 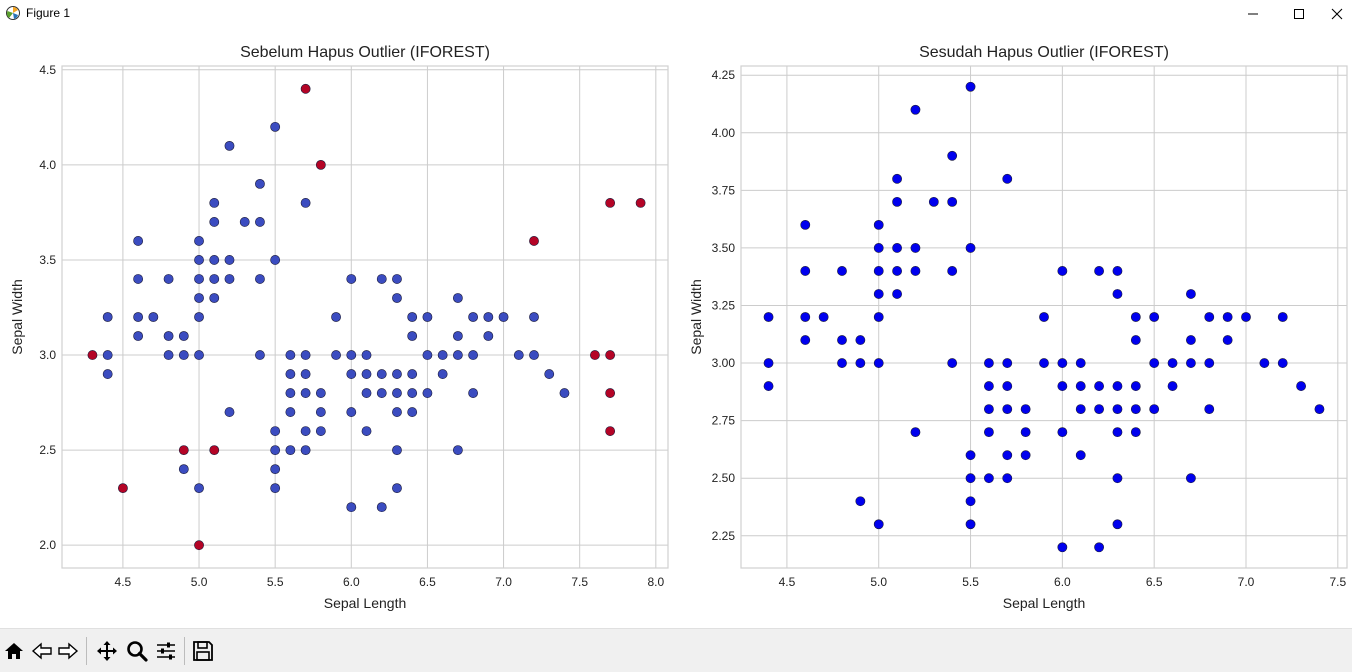 I want to click on x-tick-label: 5.5, so click(x=970, y=582).